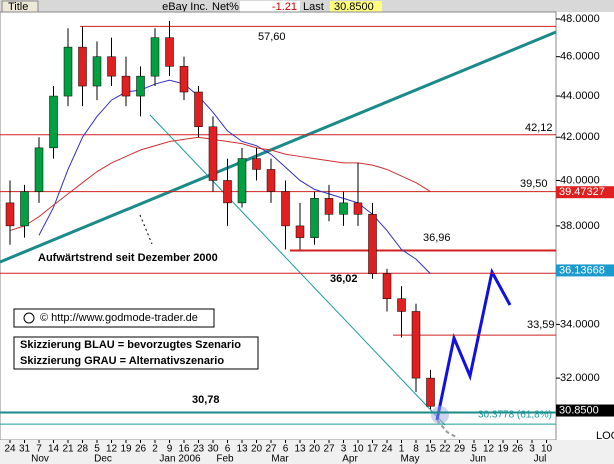  I want to click on x-tick-label: 26, so click(141, 449).